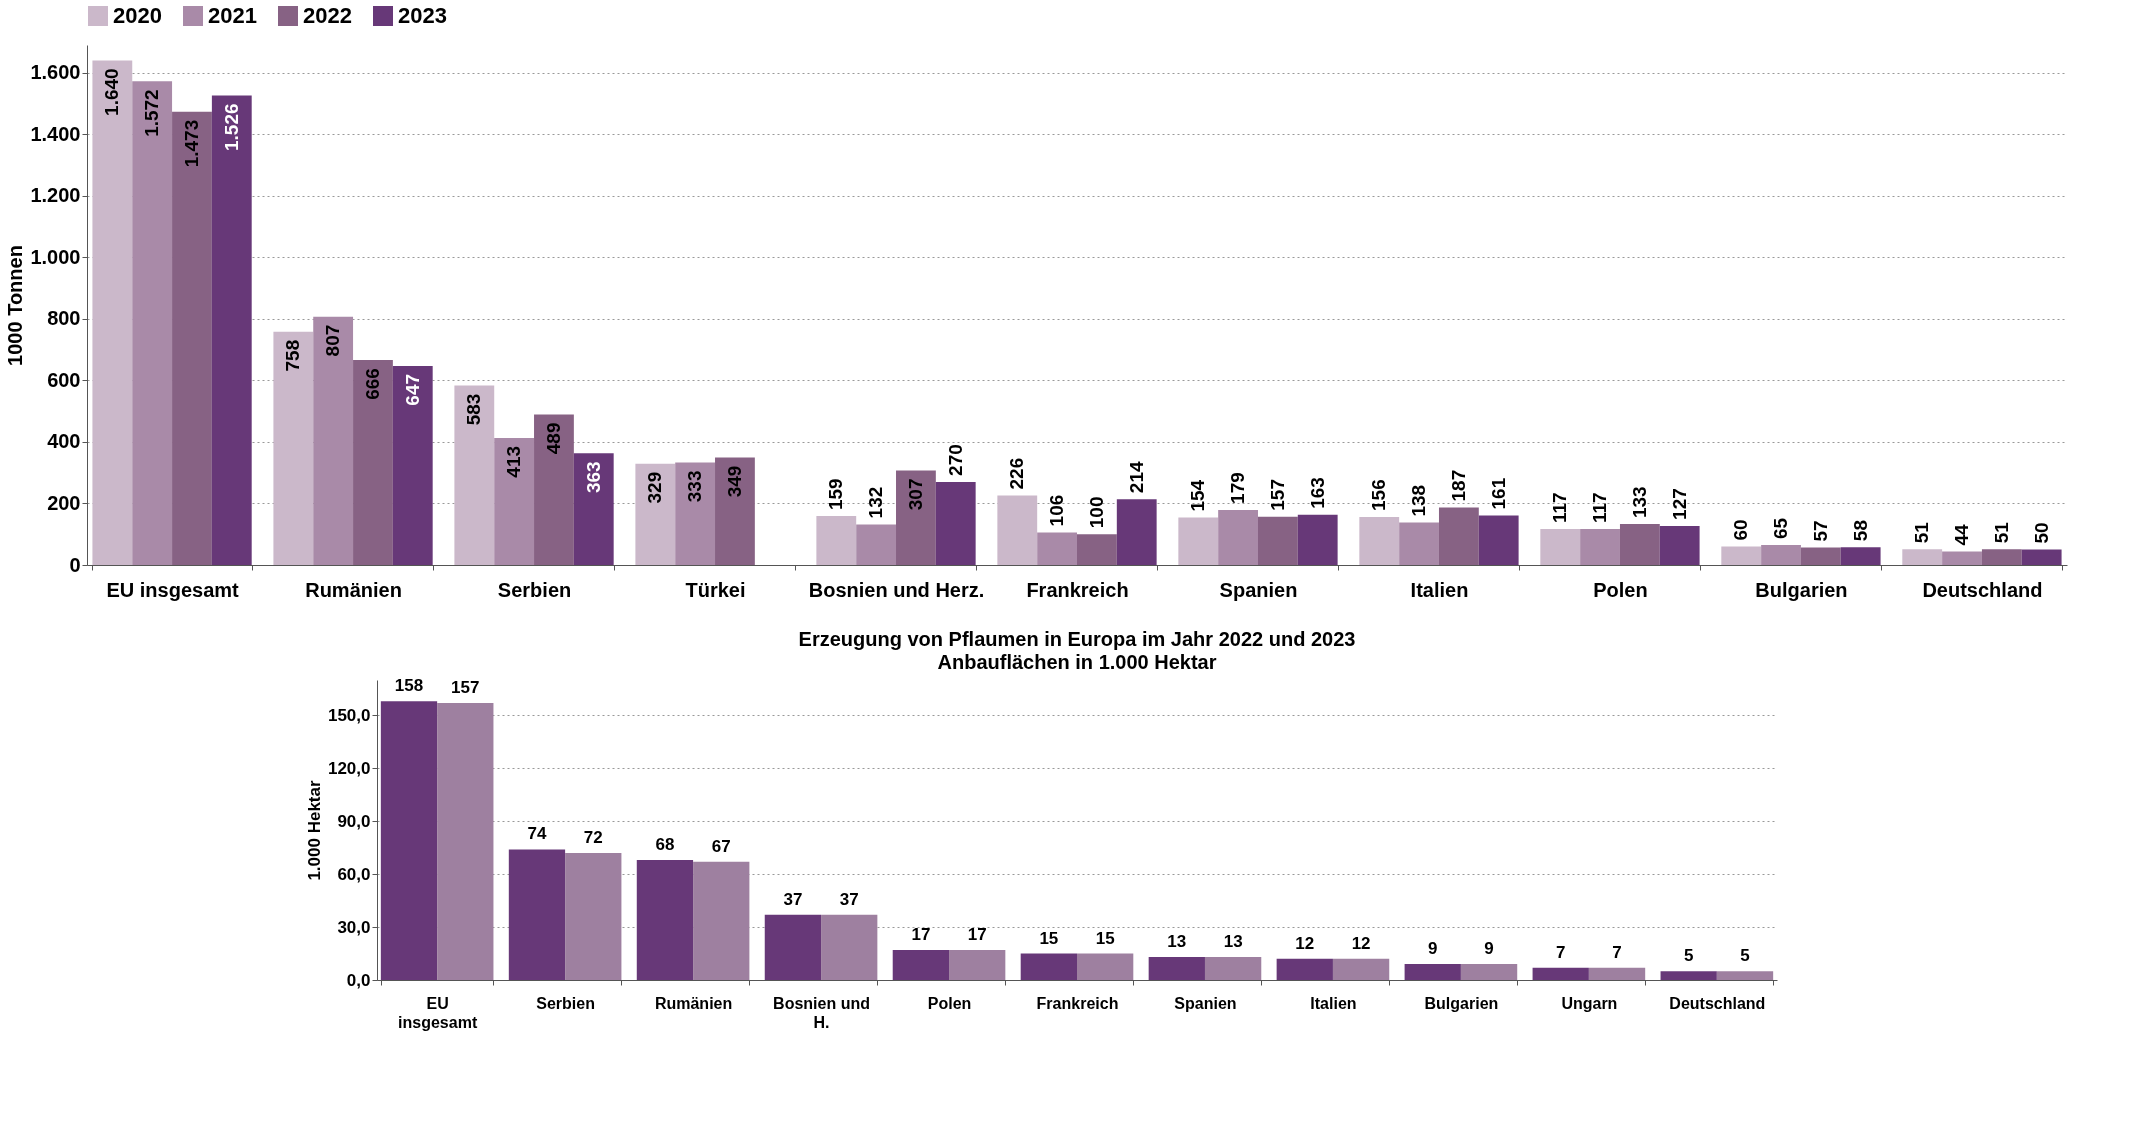 The image size is (2132, 1137). I want to click on y-tick-label: 1.400, so click(55, 133).